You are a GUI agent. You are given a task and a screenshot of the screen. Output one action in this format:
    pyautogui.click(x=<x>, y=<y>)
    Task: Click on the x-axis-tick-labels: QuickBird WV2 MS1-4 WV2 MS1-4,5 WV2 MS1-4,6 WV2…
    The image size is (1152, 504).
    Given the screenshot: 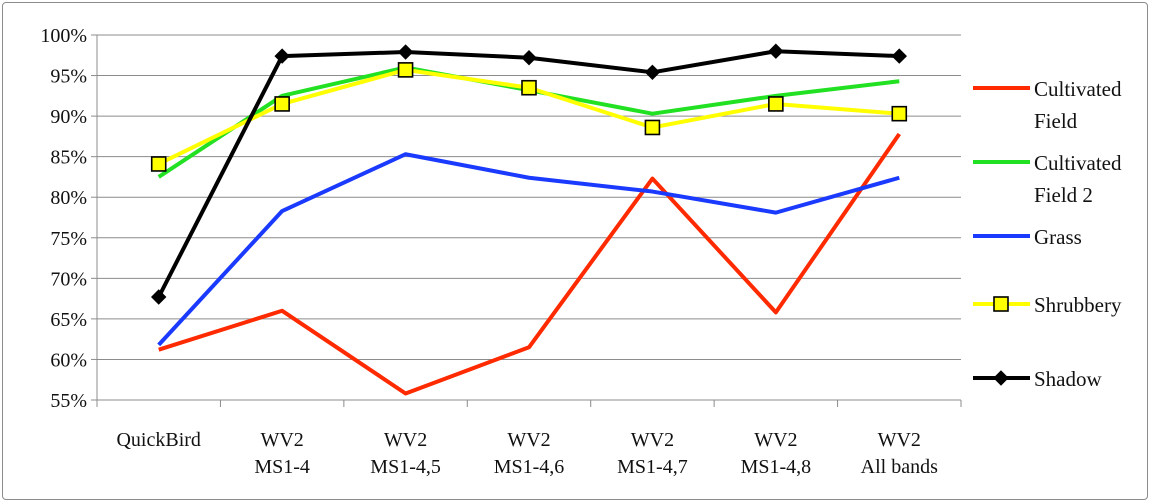 What is the action you would take?
    pyautogui.click(x=527, y=453)
    